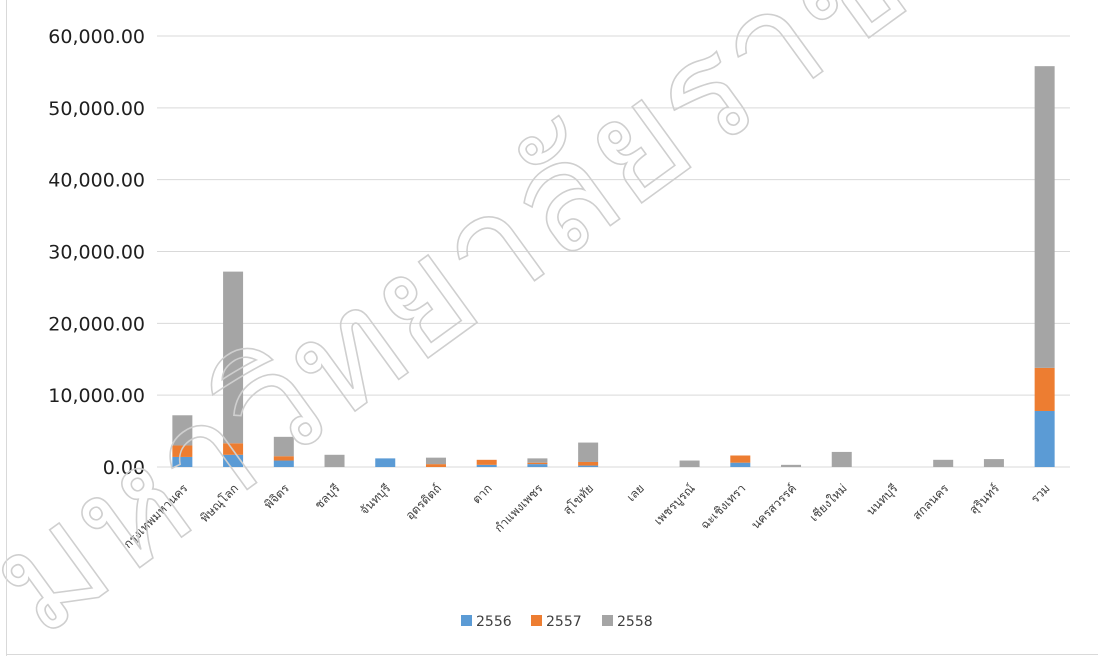  What do you see at coordinates (96, 109) in the screenshot?
I see `y-tick-label: 50,000.00` at bounding box center [96, 109].